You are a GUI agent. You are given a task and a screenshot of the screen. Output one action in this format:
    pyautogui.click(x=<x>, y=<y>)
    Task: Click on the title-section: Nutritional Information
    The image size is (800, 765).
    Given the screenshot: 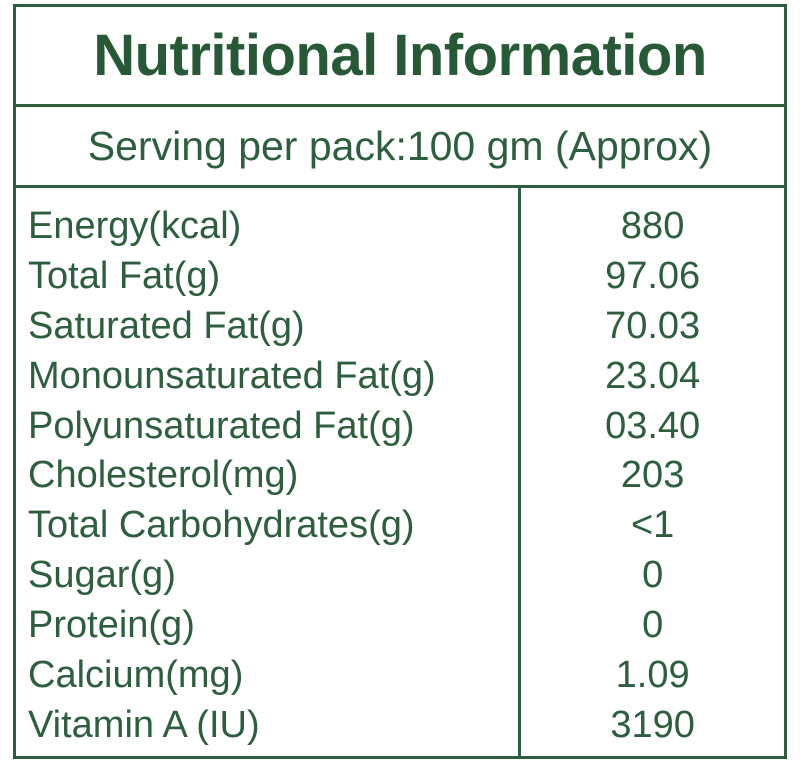 What is the action you would take?
    pyautogui.click(x=400, y=57)
    